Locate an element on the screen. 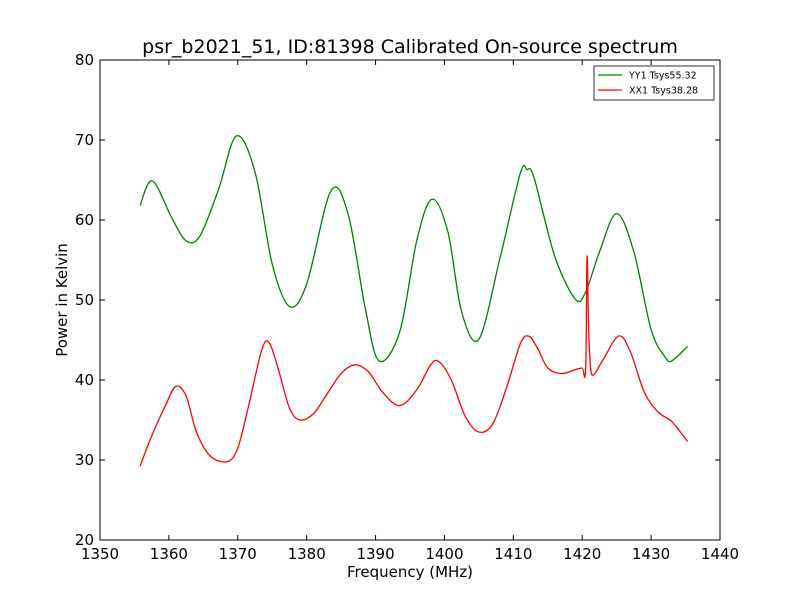 The height and width of the screenshot is (600, 800). legend: YY1 Tsys55.32 XX1 Tsys38.28 is located at coordinates (654, 83).